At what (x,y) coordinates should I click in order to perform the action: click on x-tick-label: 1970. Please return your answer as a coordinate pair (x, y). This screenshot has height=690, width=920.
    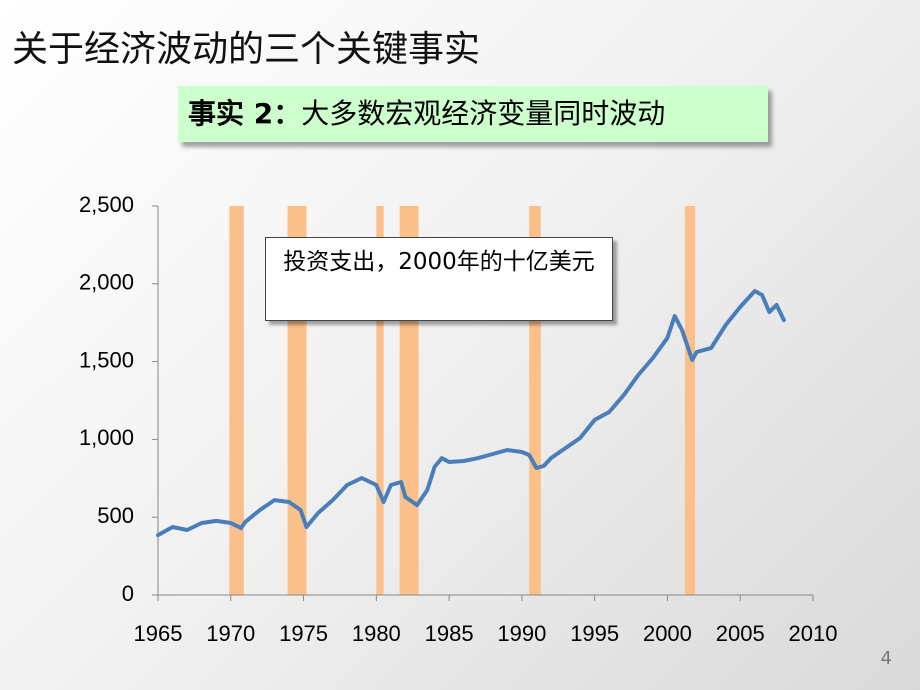
    Looking at the image, I should click on (230, 633).